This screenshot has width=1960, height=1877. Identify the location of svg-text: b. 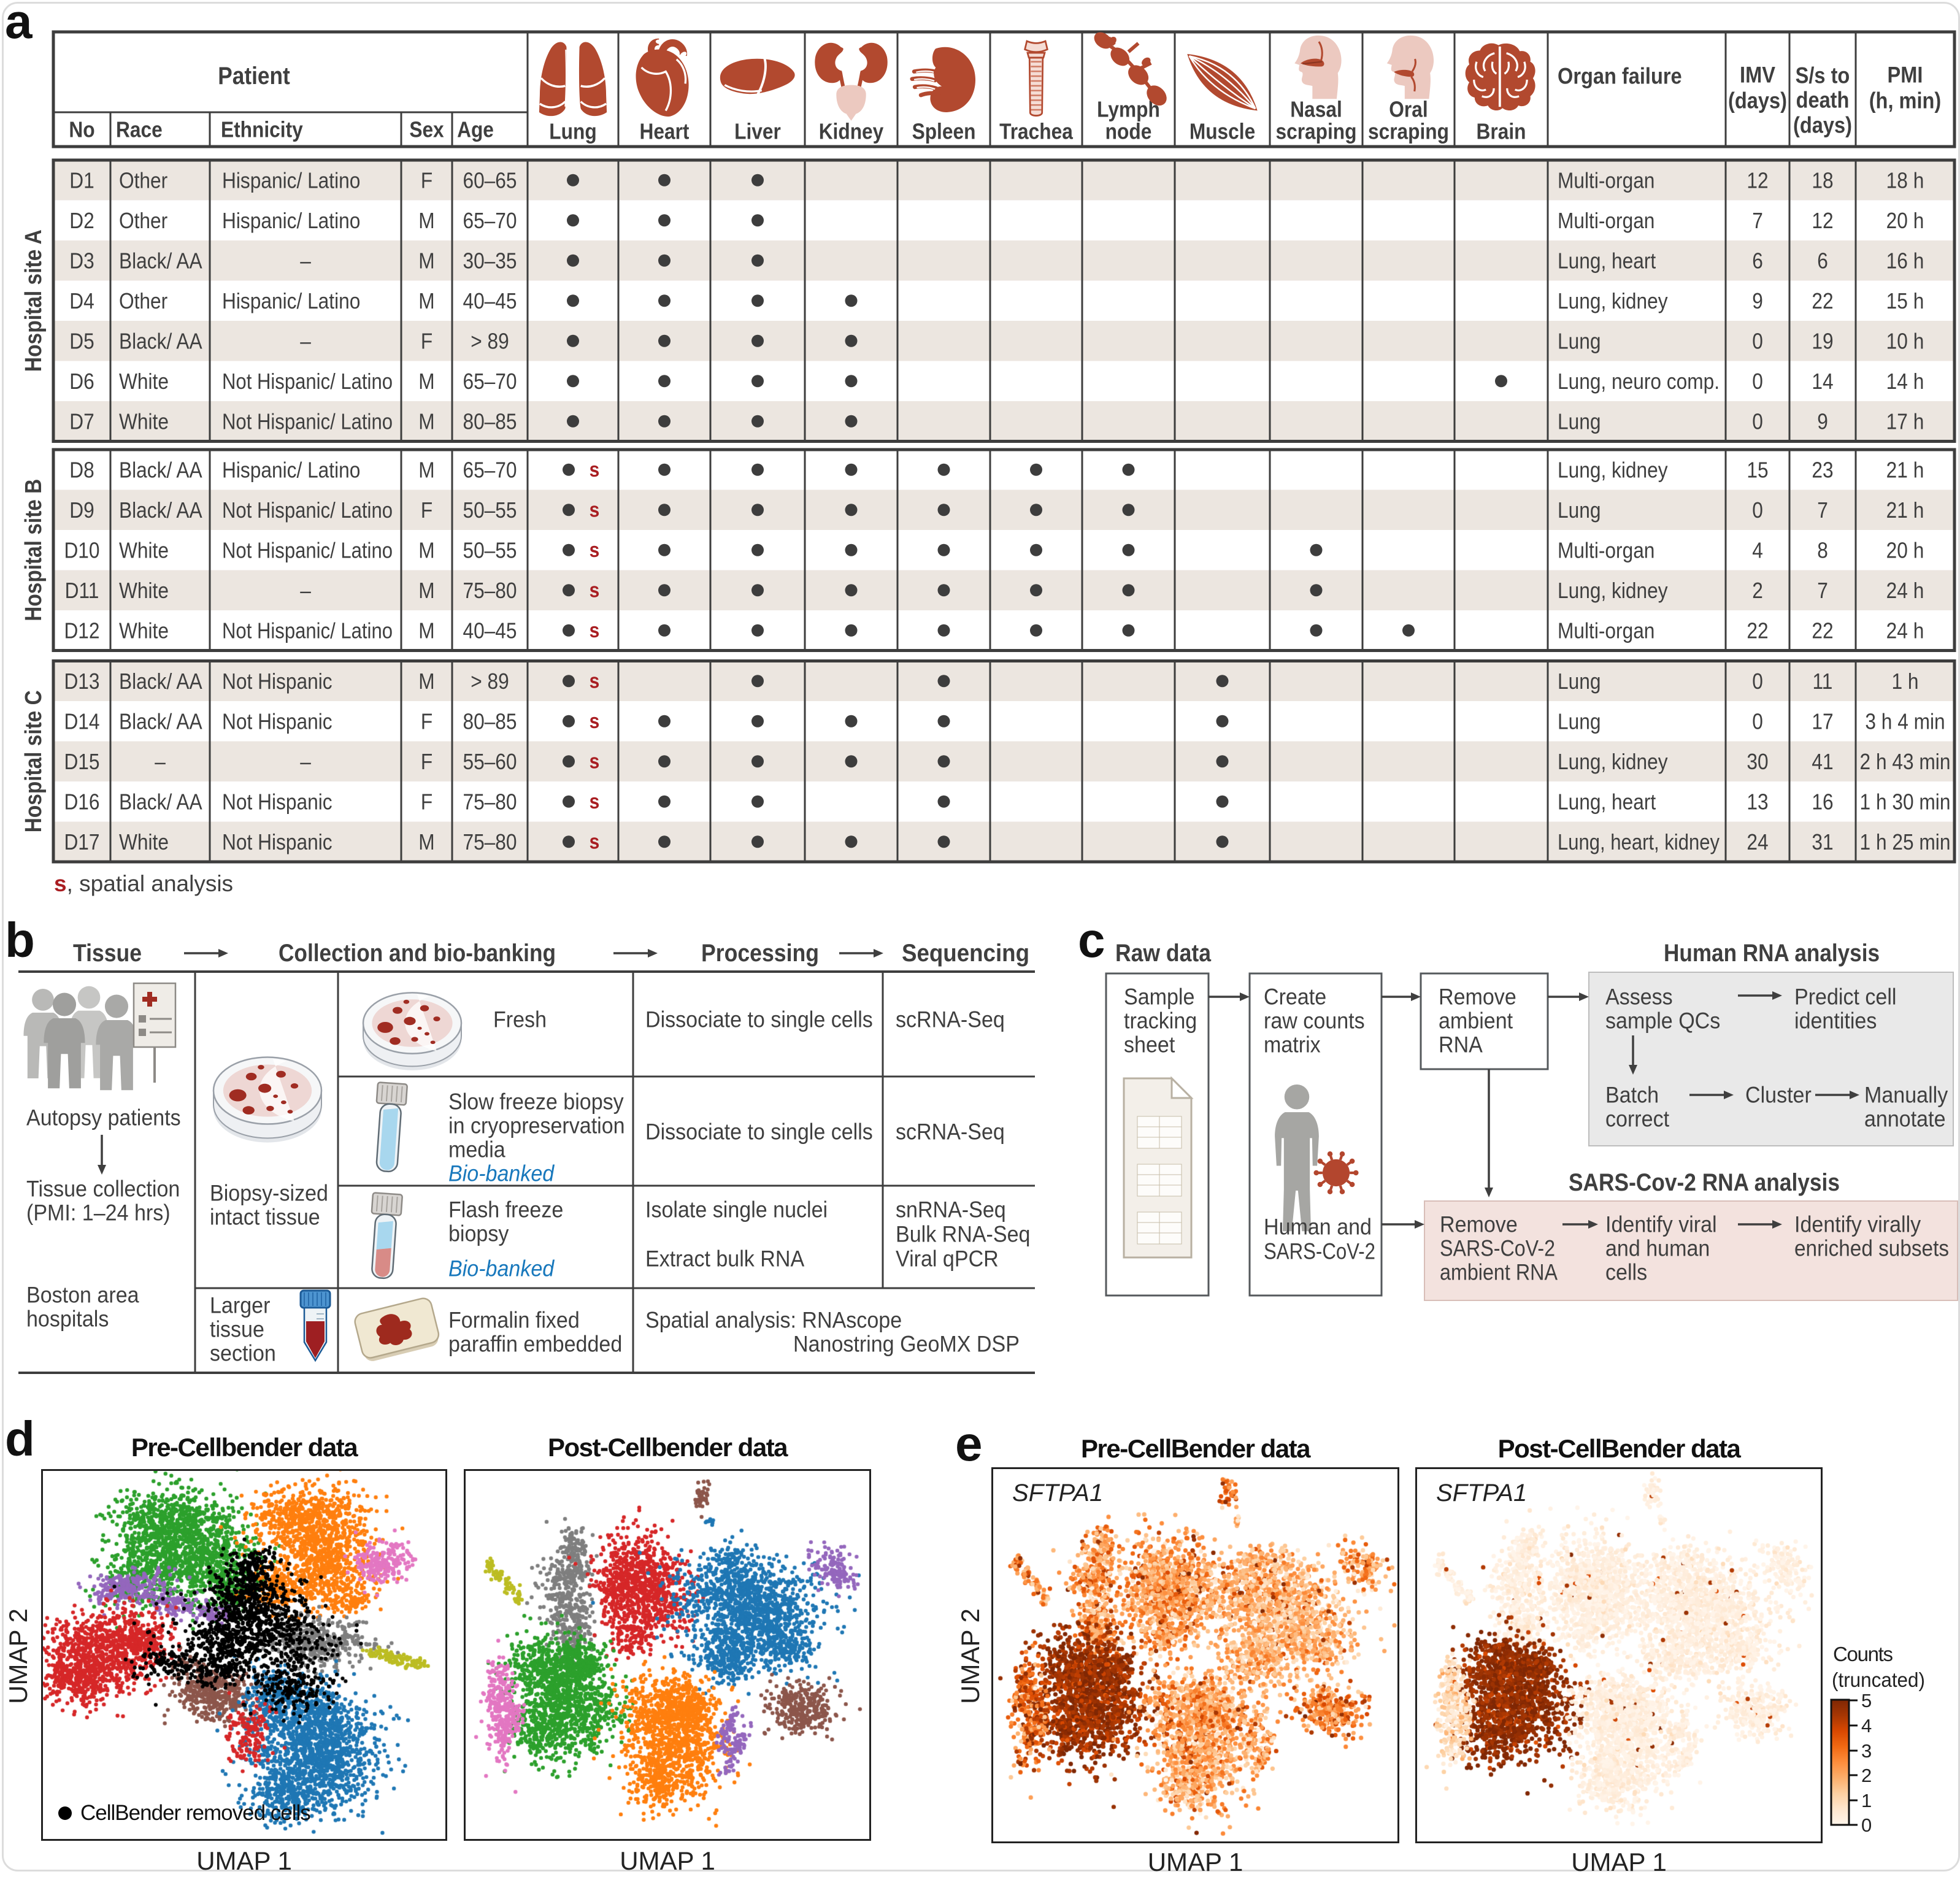
(20, 940).